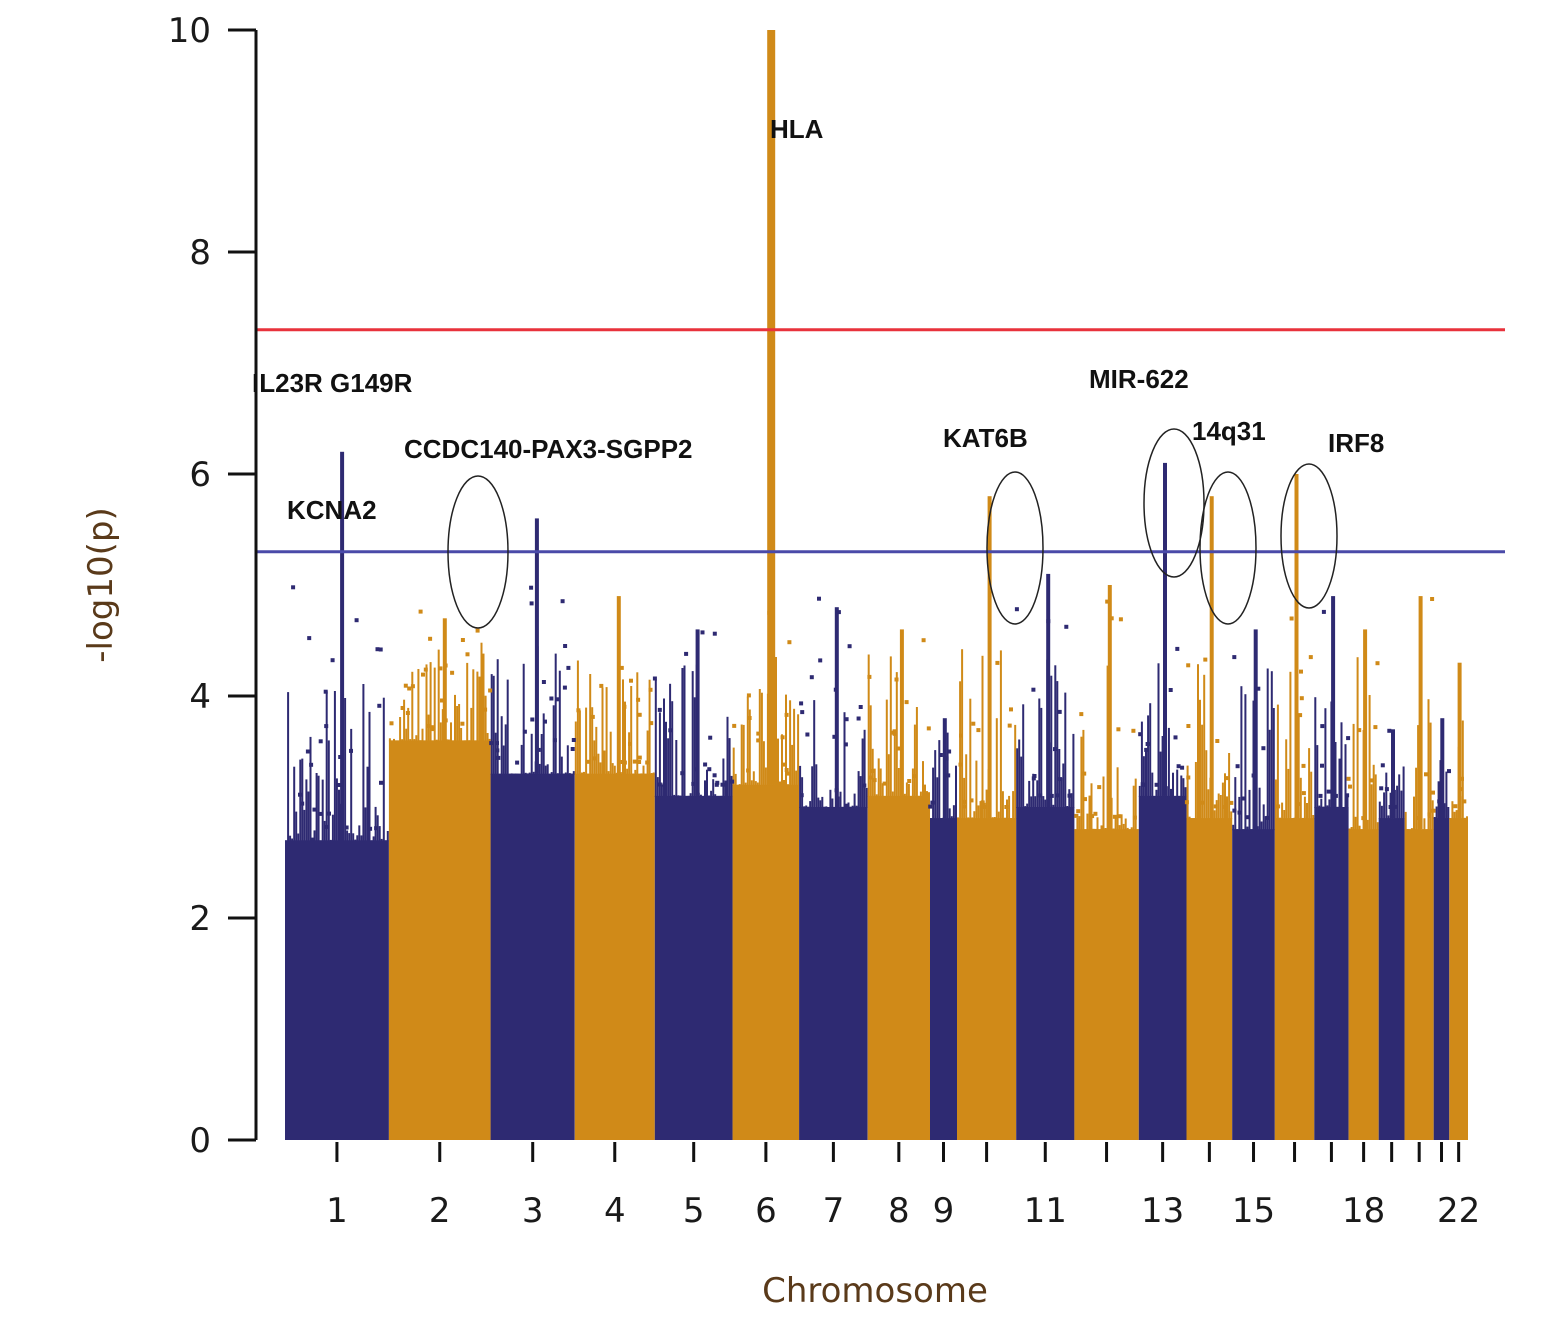 Image resolution: width=1567 pixels, height=1323 pixels. I want to click on x-tick-label: 8, so click(899, 1211).